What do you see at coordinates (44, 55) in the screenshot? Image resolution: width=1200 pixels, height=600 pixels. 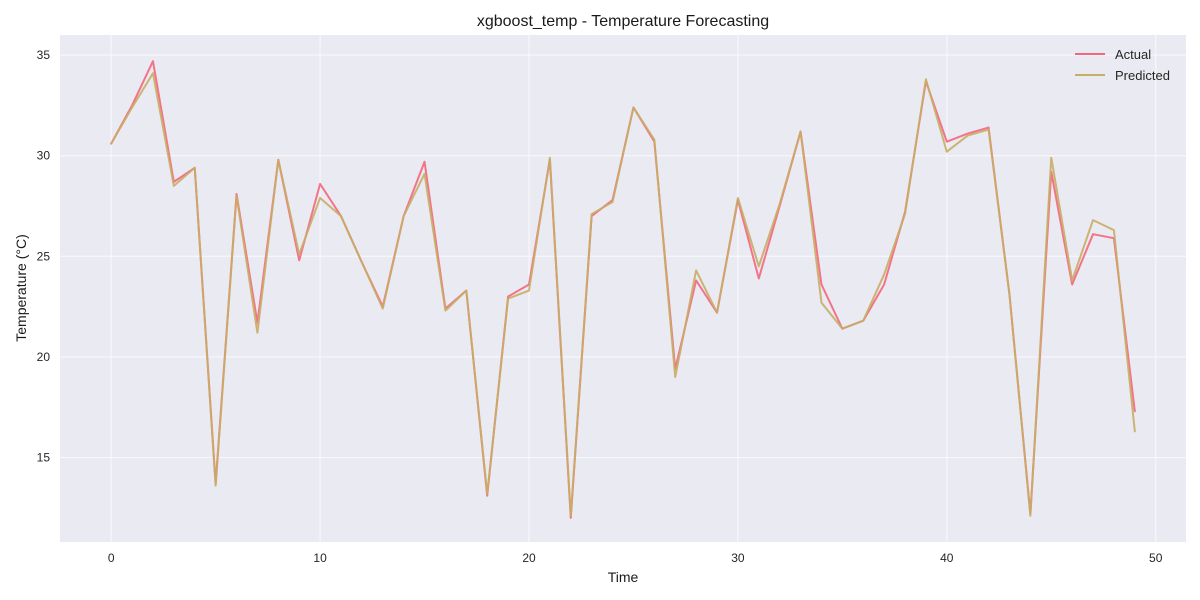 I see `y-tick-label: 35` at bounding box center [44, 55].